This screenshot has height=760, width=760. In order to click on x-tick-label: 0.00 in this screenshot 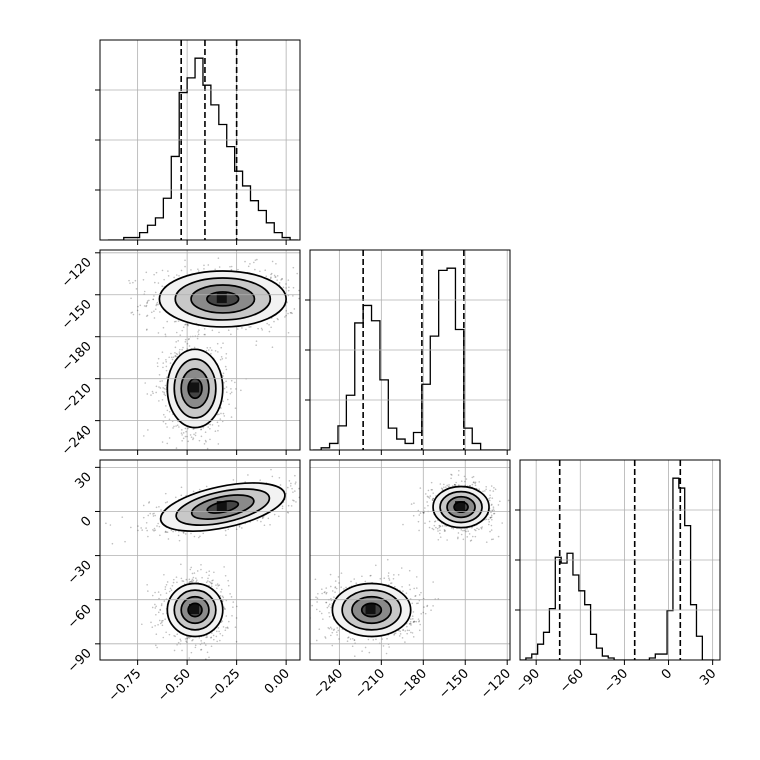, I will do `click(277, 681)`.